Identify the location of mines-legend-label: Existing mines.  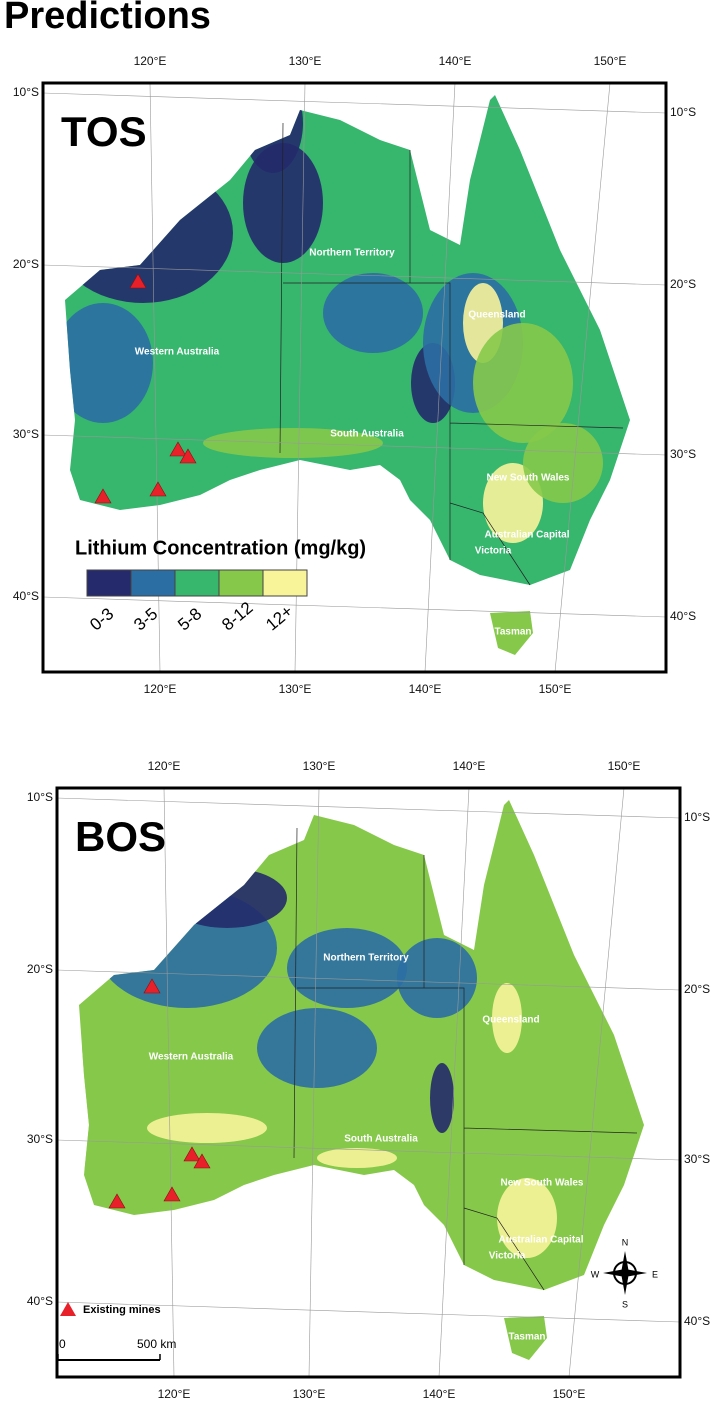
(122, 1310).